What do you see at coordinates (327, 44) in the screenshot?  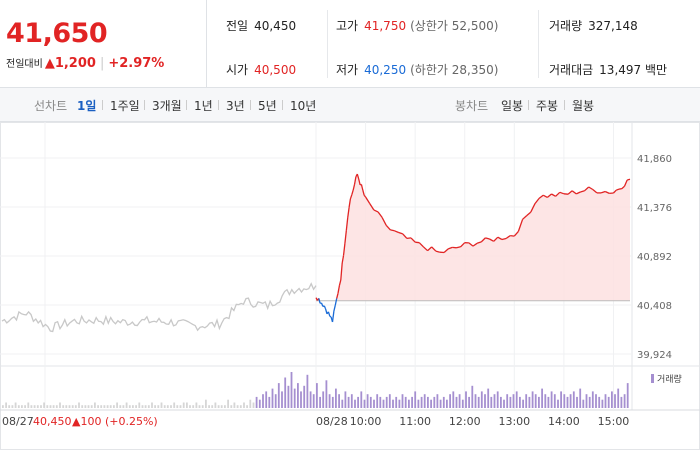 I see `stat-divider` at bounding box center [327, 44].